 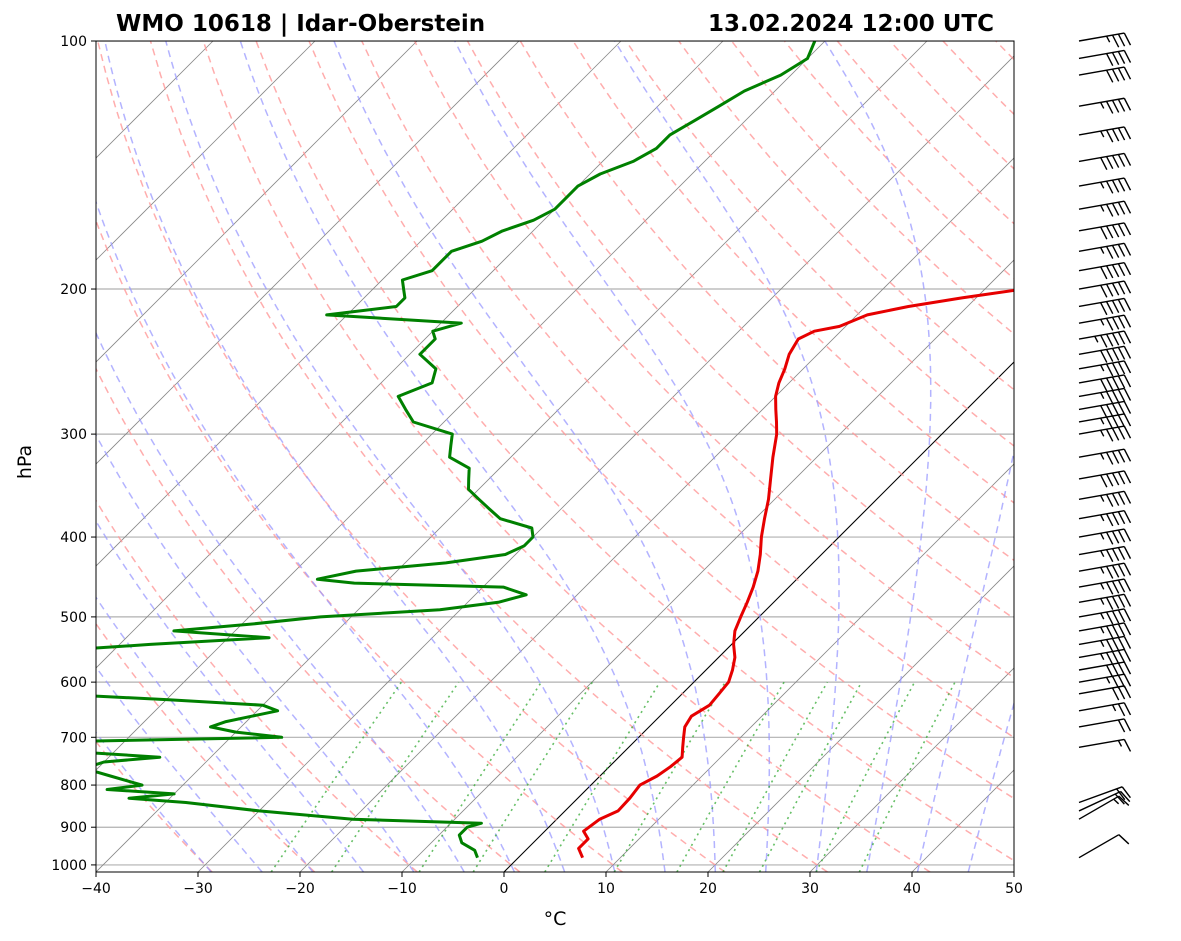 What do you see at coordinates (206, 151) in the screenshot?
I see `isotherm--100` at bounding box center [206, 151].